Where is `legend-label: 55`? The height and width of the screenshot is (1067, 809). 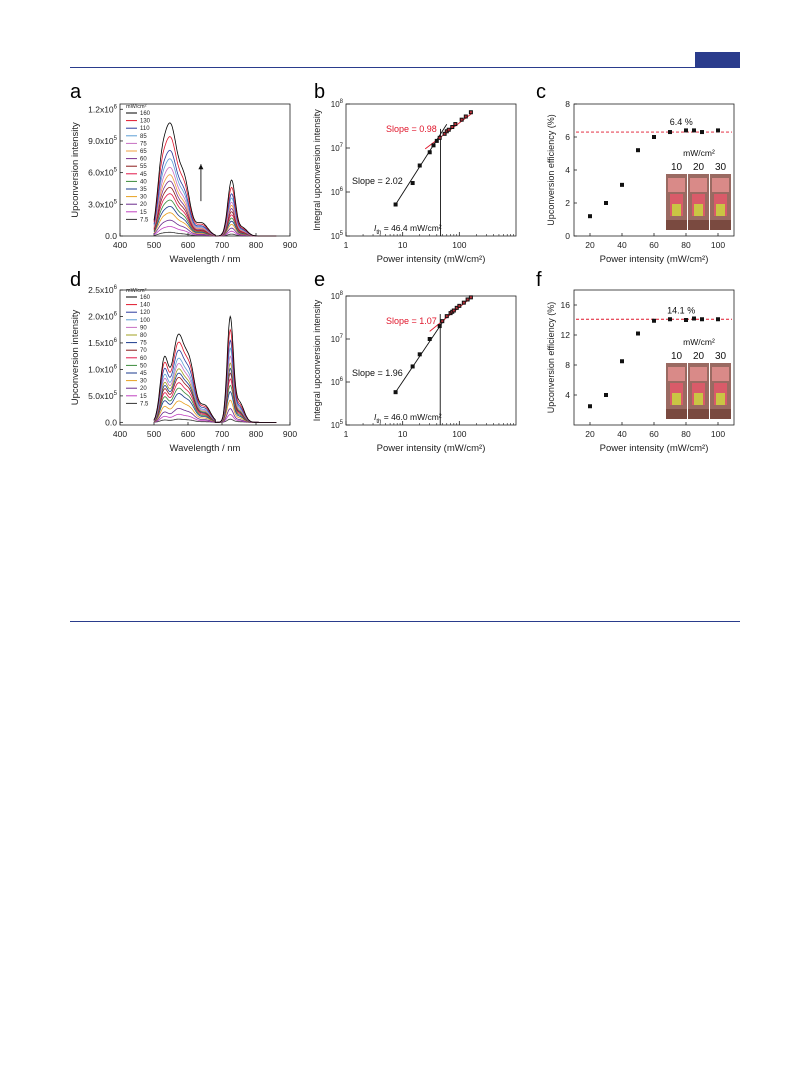 legend-label: 55 is located at coordinates (143, 167).